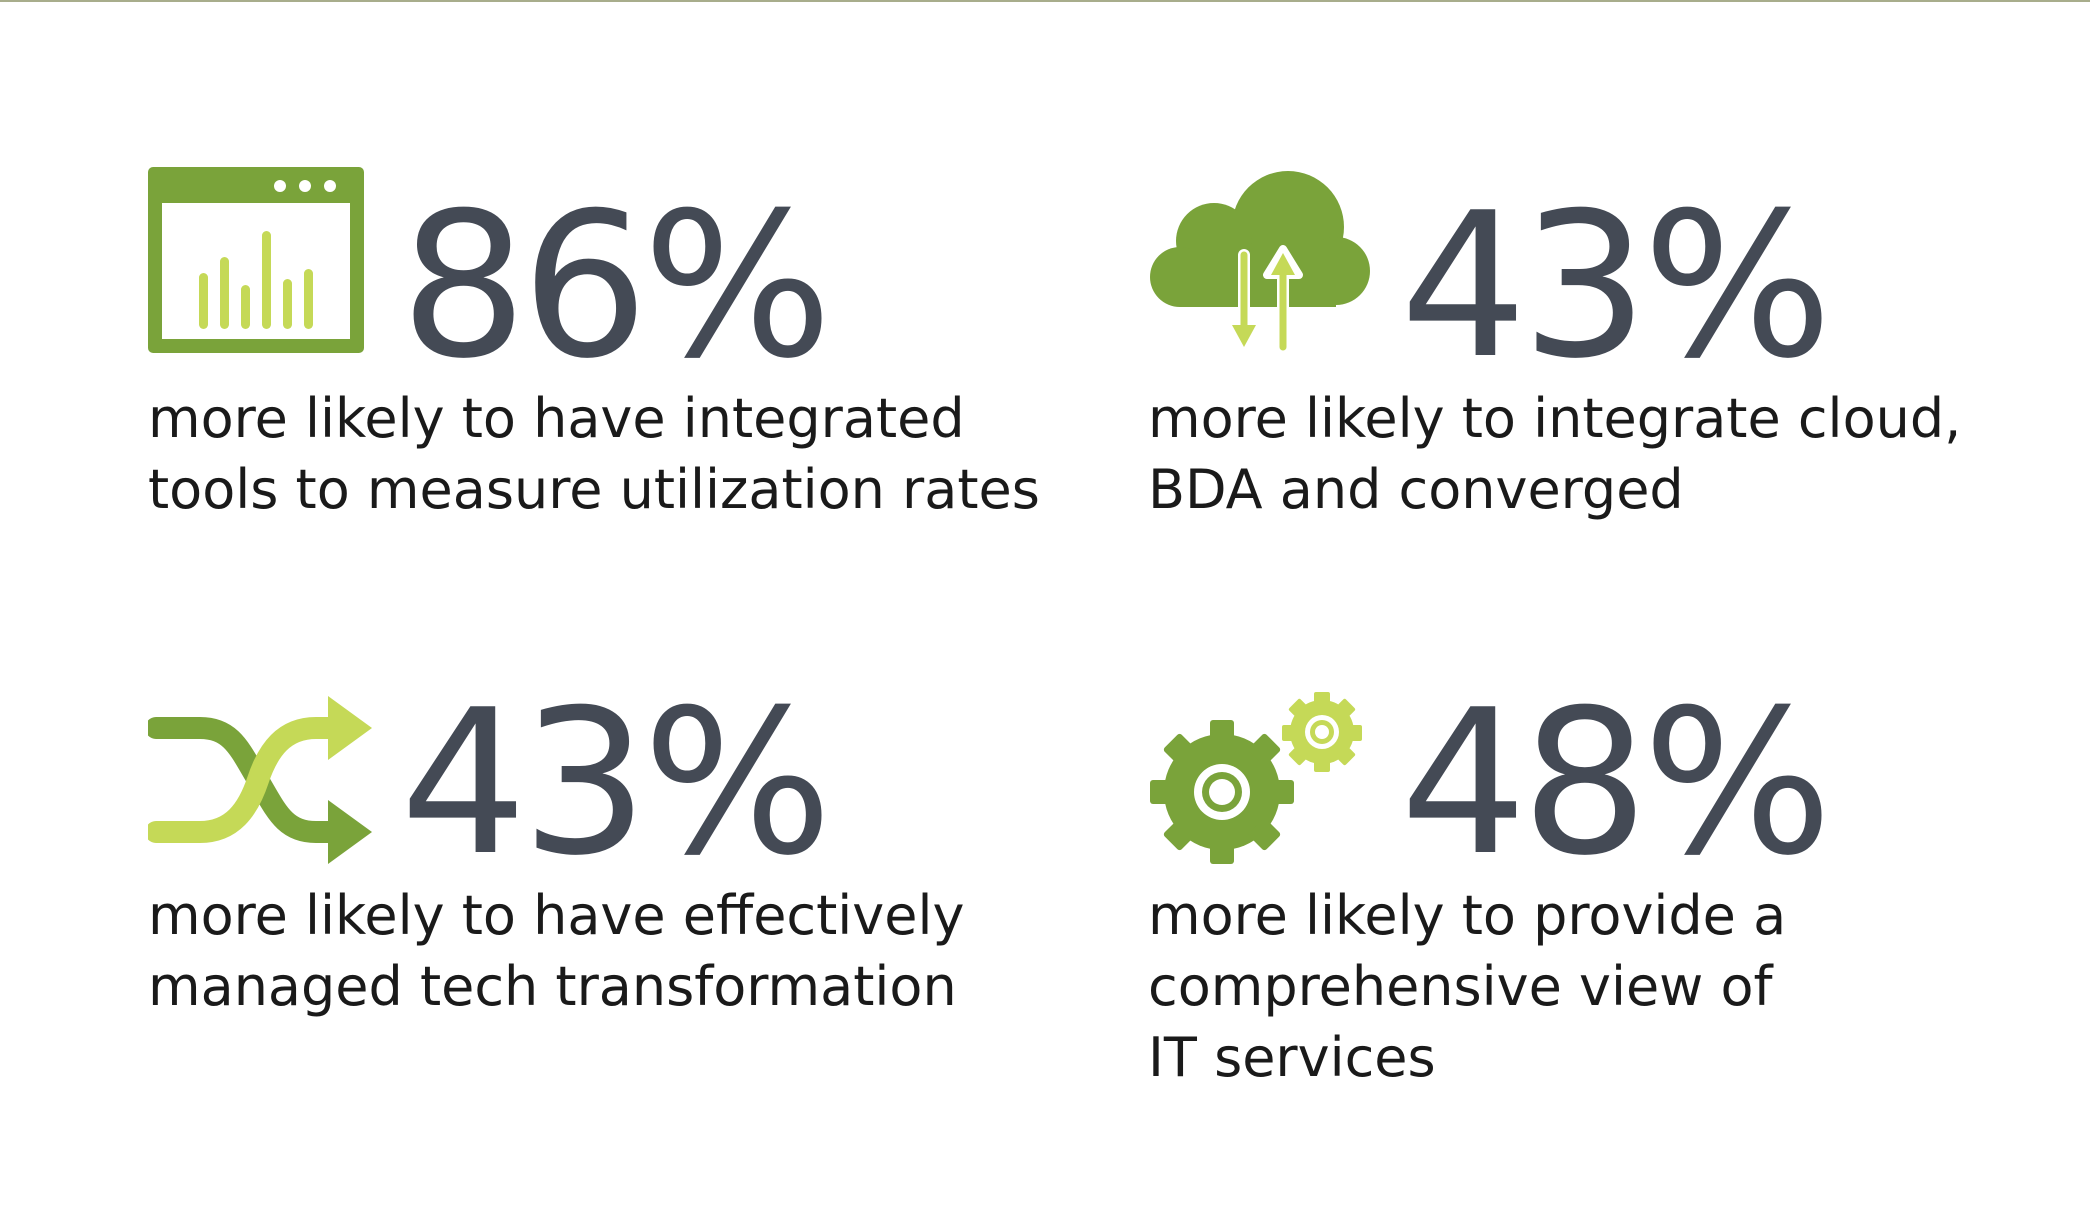 This screenshot has height=1220, width=2090. Describe the element at coordinates (1467, 915) in the screenshot. I see `description-line: more likely to provide a` at that location.